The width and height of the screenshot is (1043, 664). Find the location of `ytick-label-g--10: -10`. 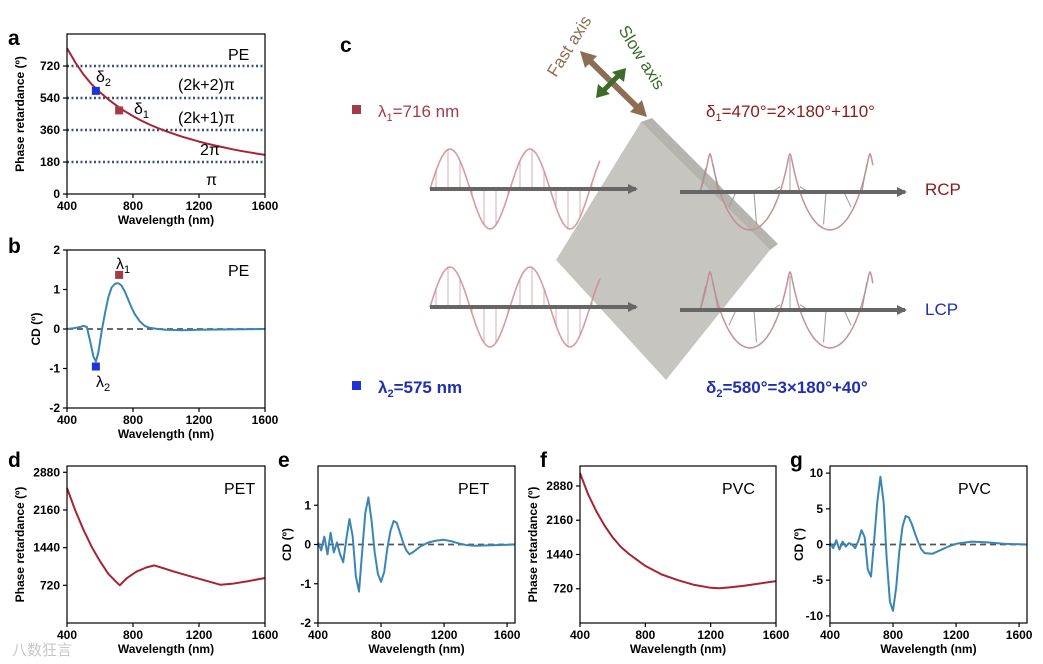

ytick-label-g--10: -10 is located at coordinates (815, 616).